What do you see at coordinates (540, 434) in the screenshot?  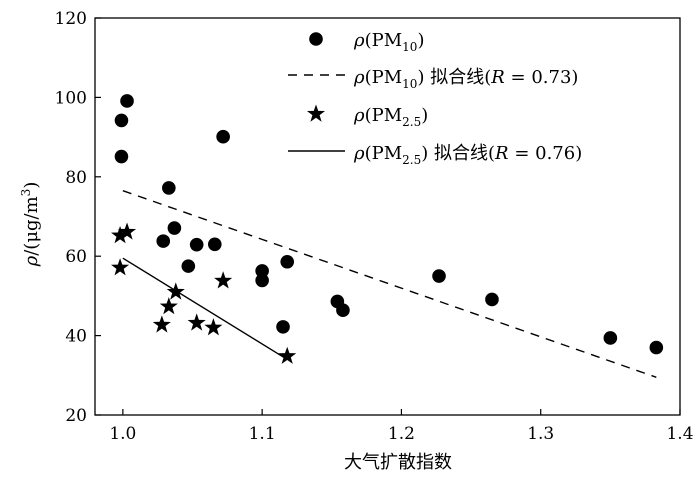 I see `x-tick-label: 1.3` at bounding box center [540, 434].